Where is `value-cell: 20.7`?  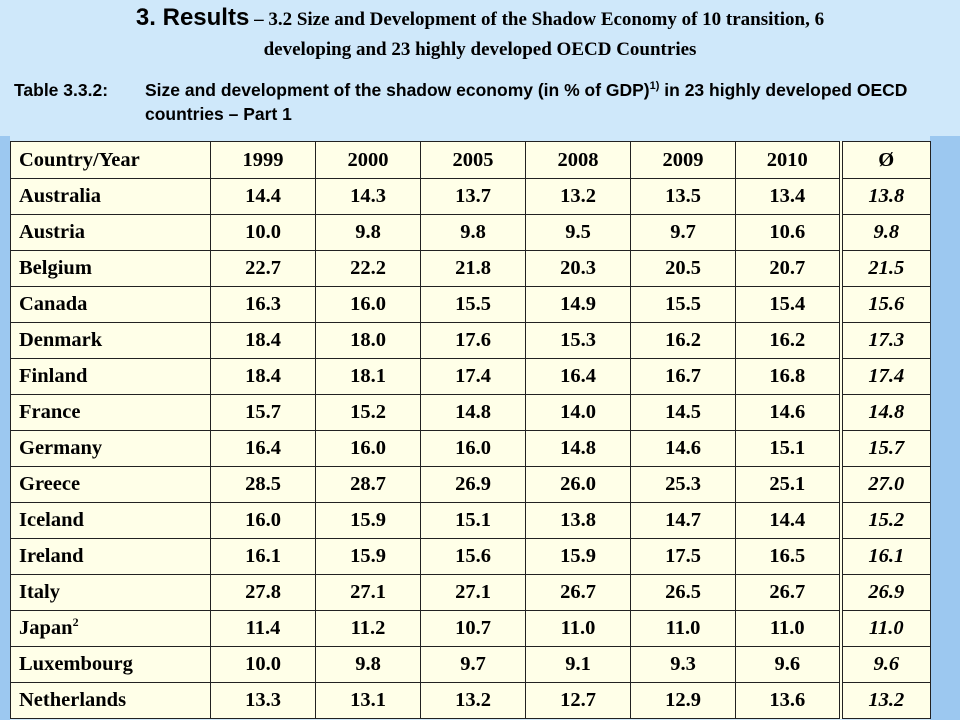 value-cell: 20.7 is located at coordinates (788, 268).